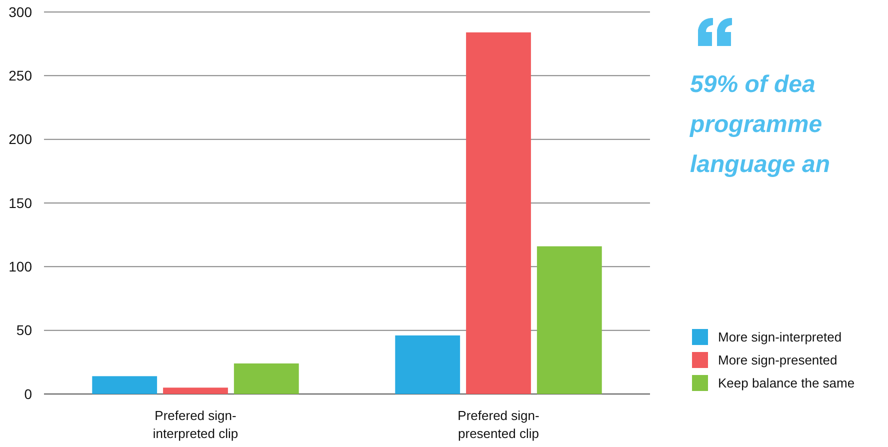 The height and width of the screenshot is (447, 888). I want to click on y-tick-label: 150, so click(20, 202).